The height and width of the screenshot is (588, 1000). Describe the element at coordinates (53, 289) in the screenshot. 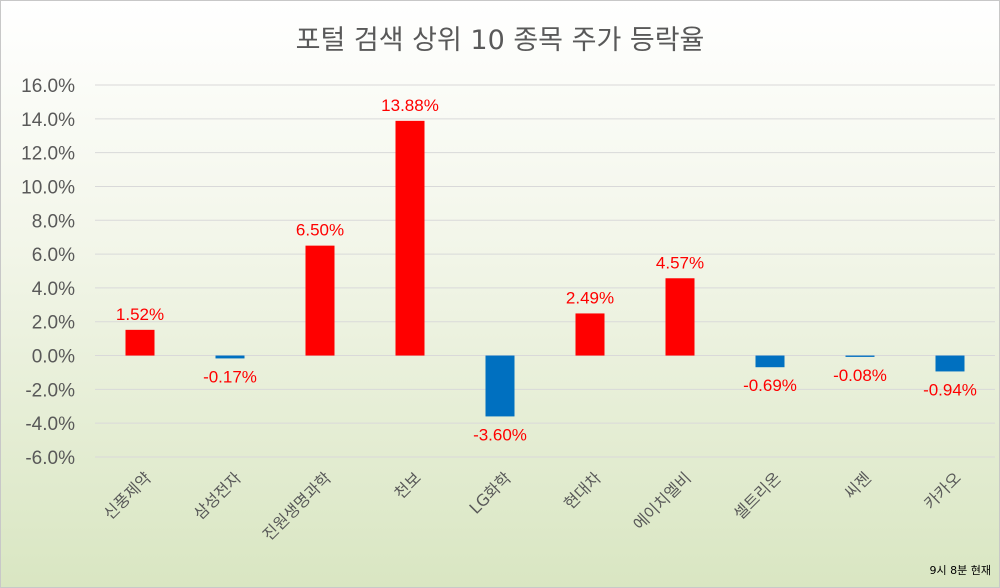

I see `y-tick-label: 4.0%` at that location.